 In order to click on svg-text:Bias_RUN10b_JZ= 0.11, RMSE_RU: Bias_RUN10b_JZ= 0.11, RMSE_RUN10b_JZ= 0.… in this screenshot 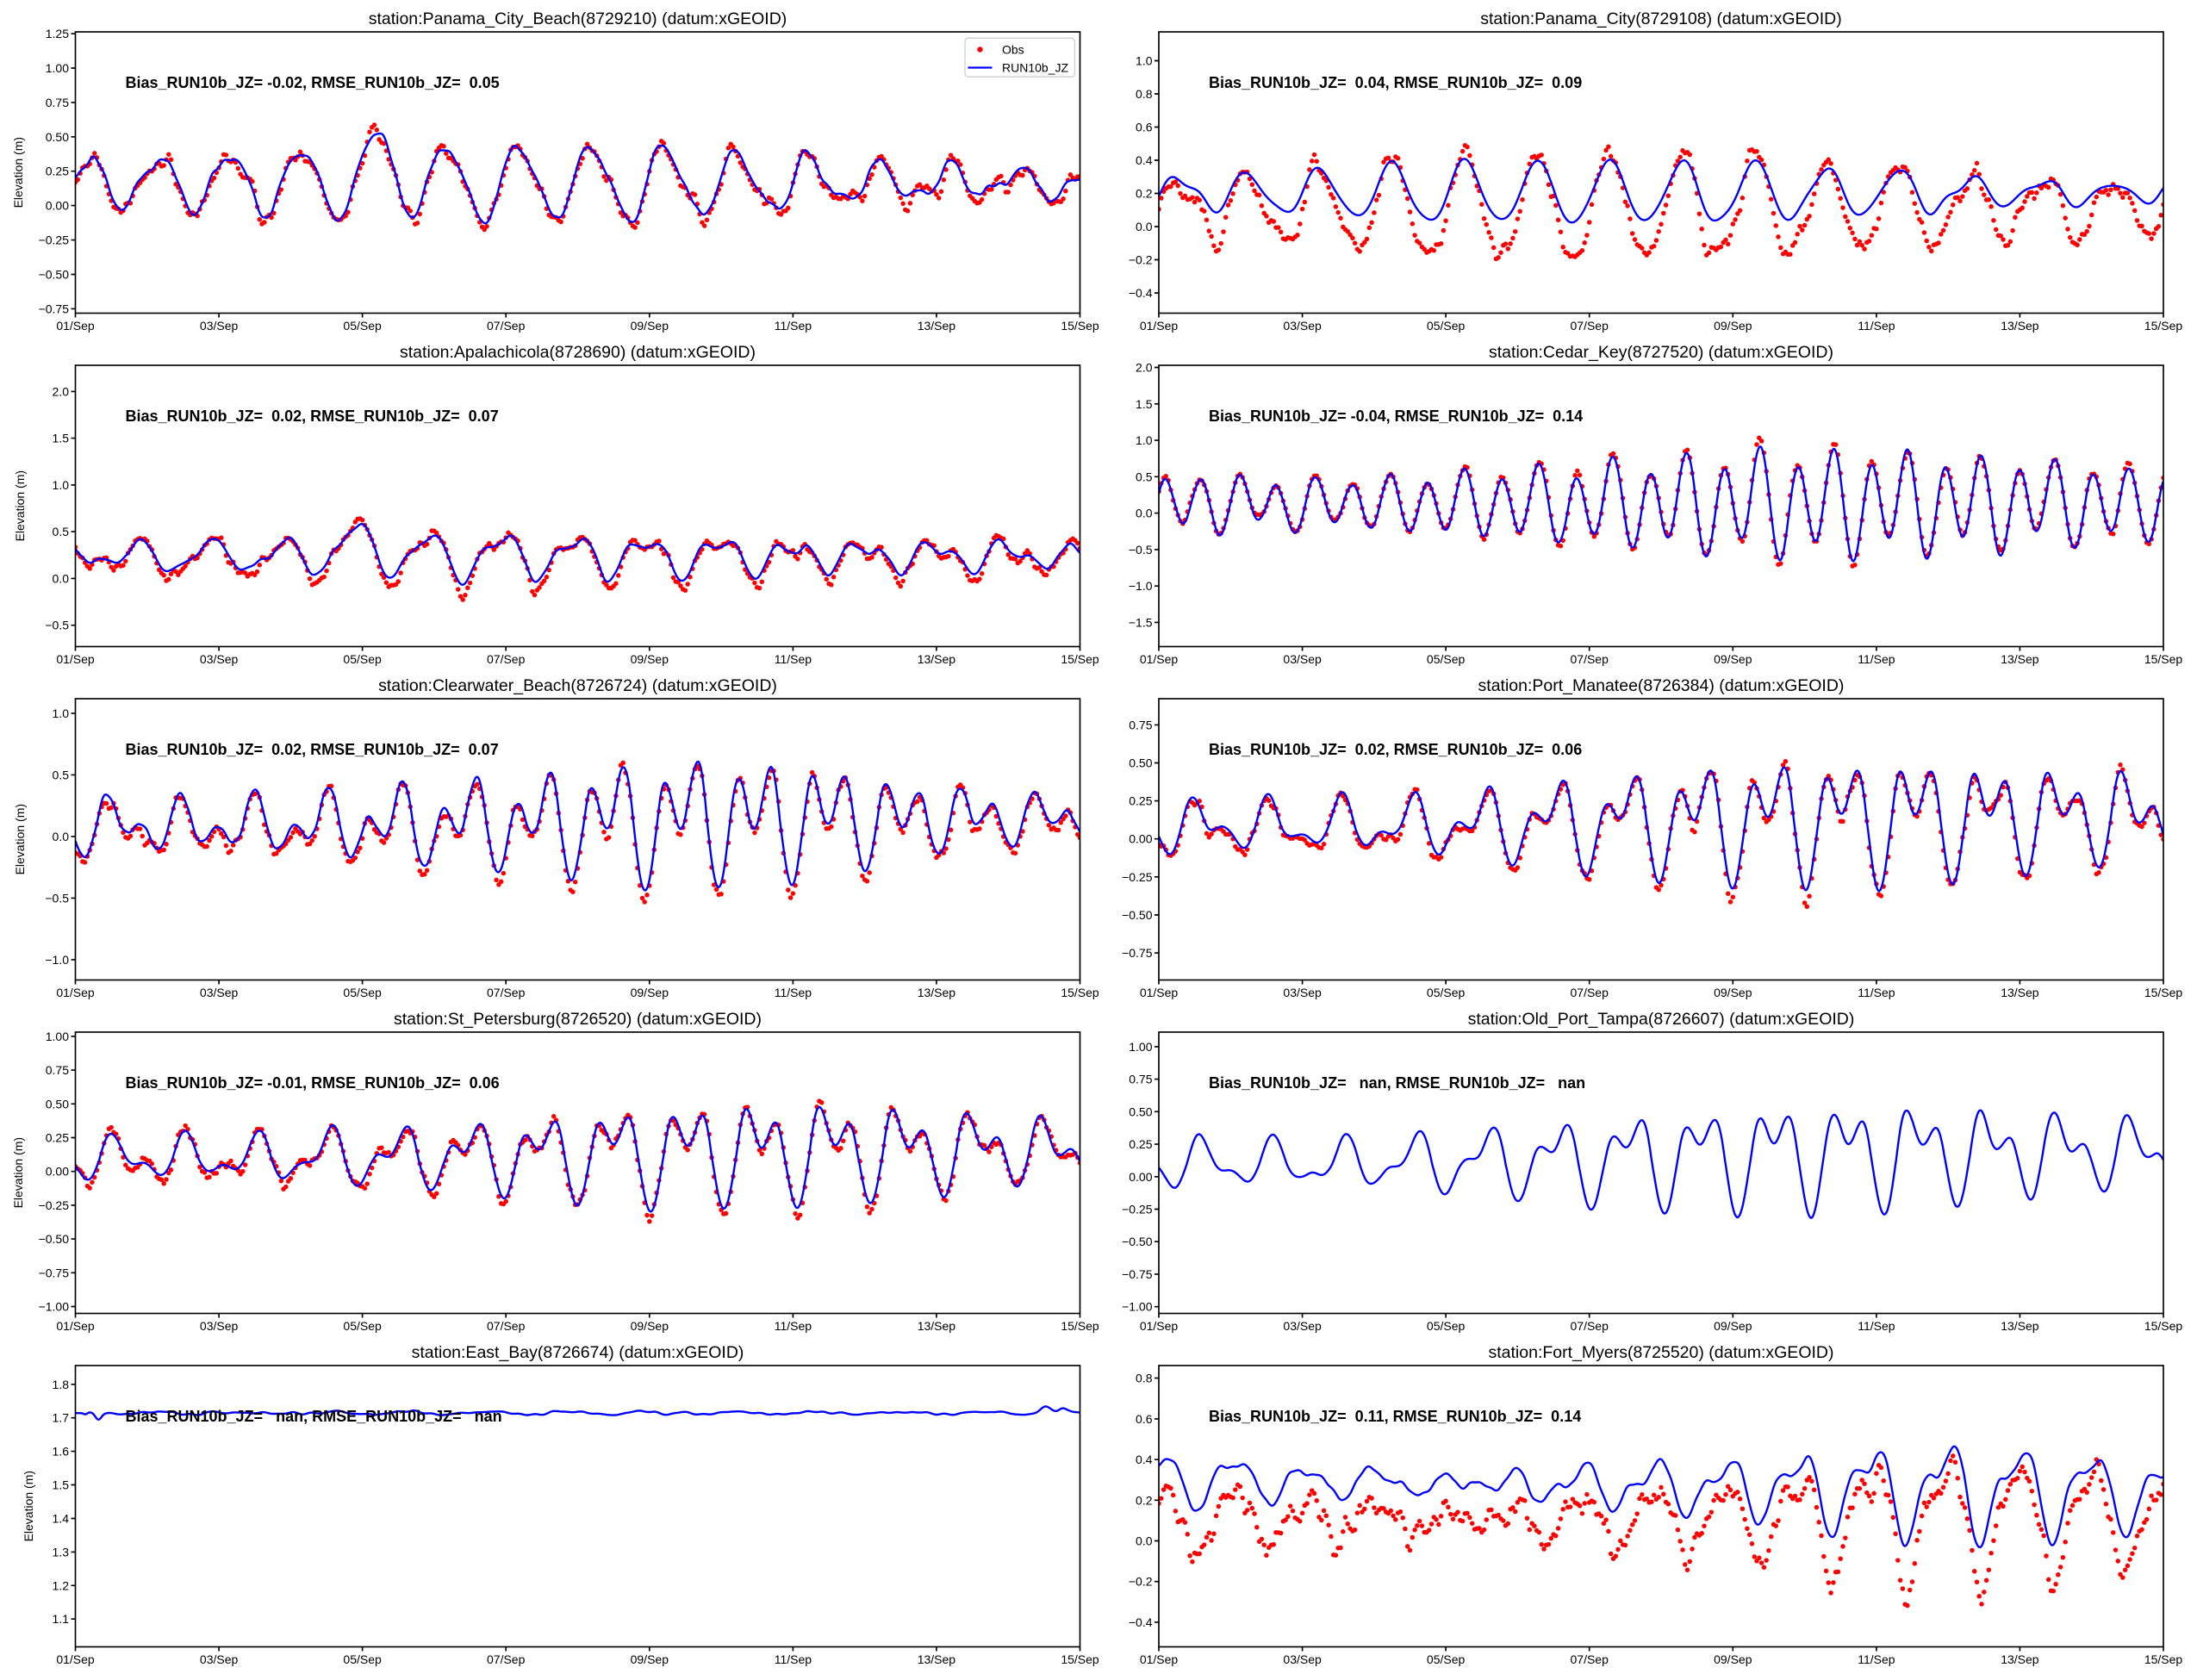, I will do `click(1395, 1417)`.